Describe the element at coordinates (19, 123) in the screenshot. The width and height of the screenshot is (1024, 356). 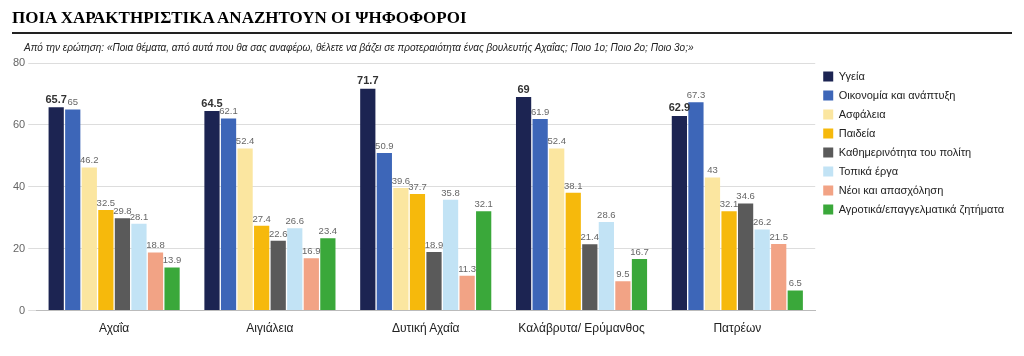
I see `y-tick-label: 60` at that location.